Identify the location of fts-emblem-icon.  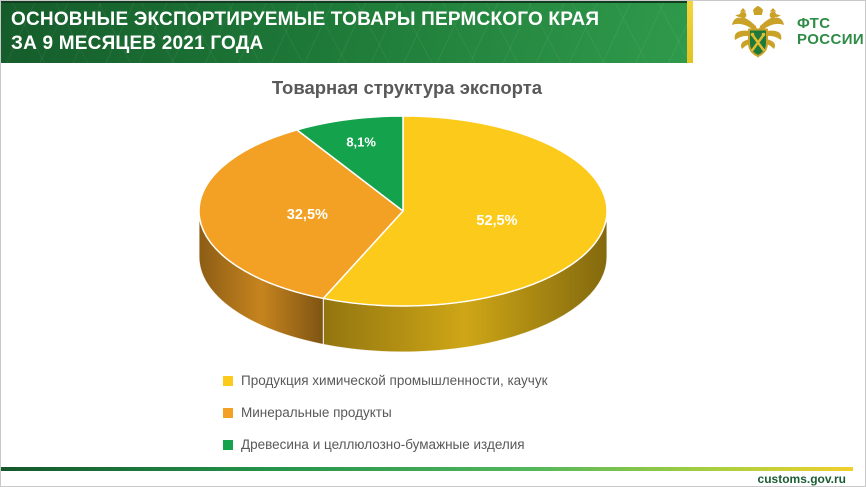
(758, 32).